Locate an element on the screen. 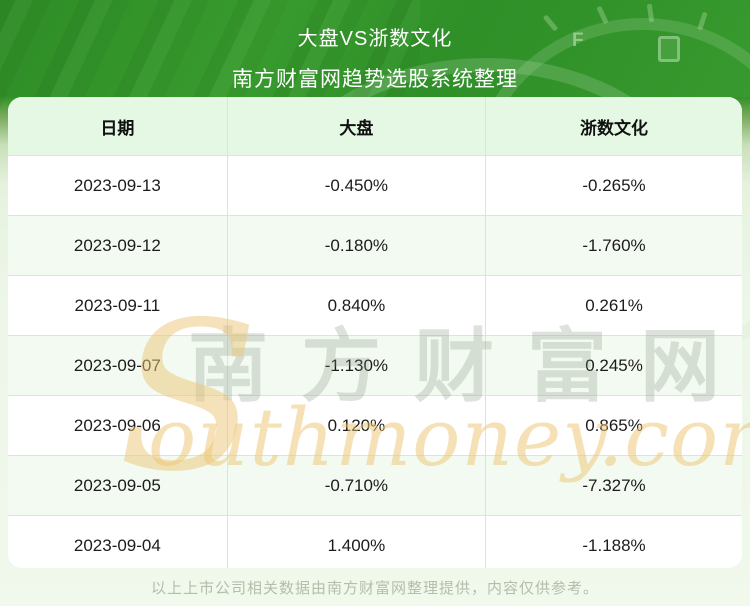 The height and width of the screenshot is (606, 750). table-row: 2023-09-12 -0.180% -1.760% is located at coordinates (375, 245).